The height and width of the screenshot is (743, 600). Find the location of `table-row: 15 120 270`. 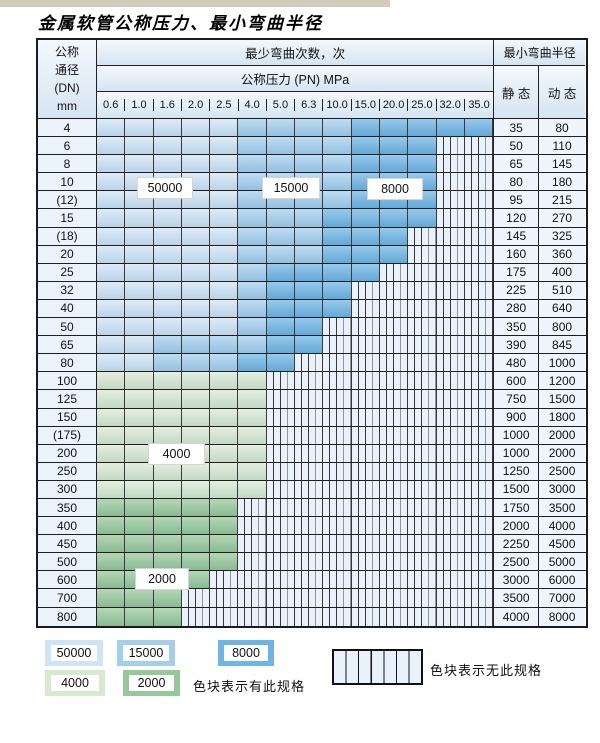

table-row: 15 120 270 is located at coordinates (312, 218).